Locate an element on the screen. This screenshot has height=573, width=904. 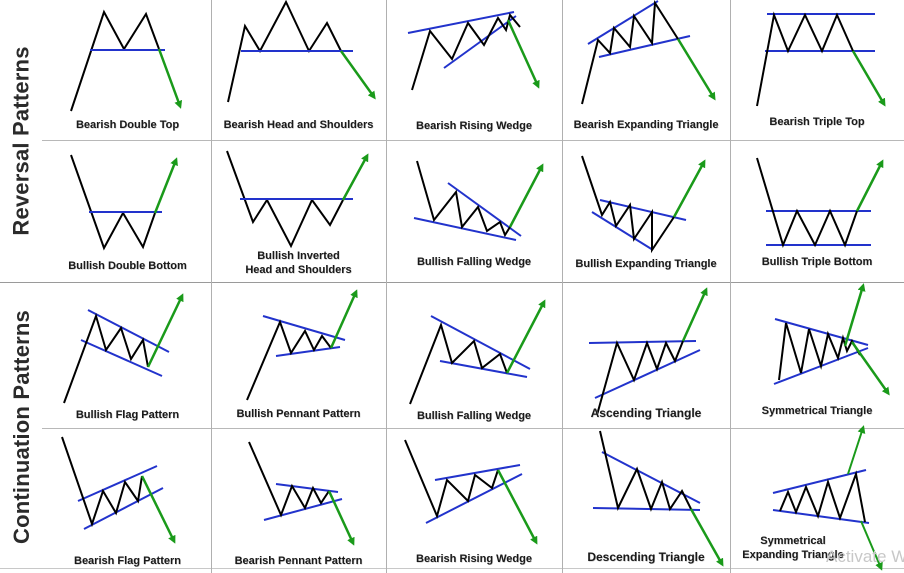
pattern-bearish-flag: Bearish Flag Pattern is located at coordinates (127, 498).